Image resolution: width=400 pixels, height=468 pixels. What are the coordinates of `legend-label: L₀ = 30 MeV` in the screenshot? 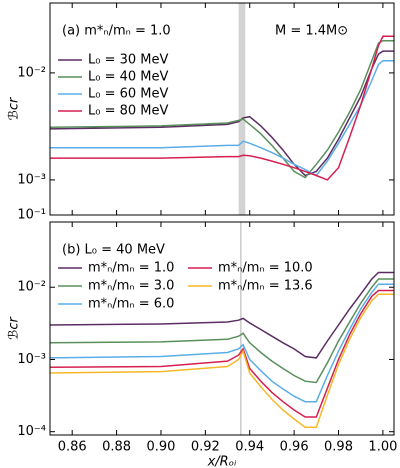 It's located at (128, 60).